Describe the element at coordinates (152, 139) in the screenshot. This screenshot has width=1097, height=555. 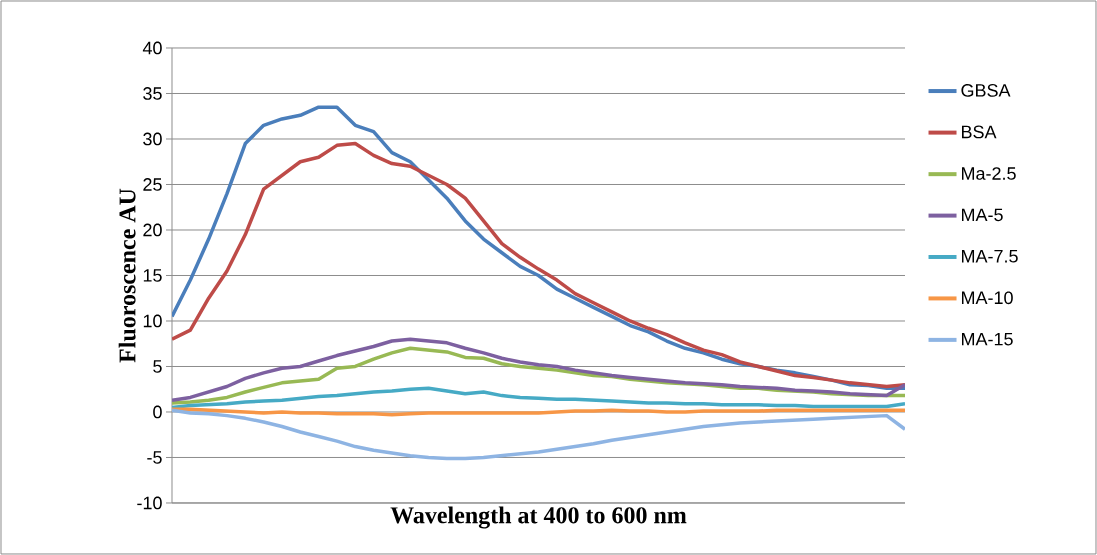
I see `y-tick-label: 30` at that location.